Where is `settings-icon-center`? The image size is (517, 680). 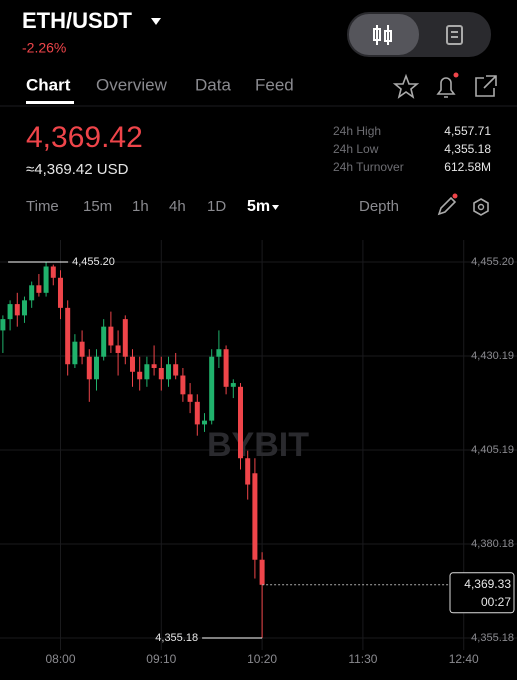 settings-icon-center is located at coordinates (481, 207).